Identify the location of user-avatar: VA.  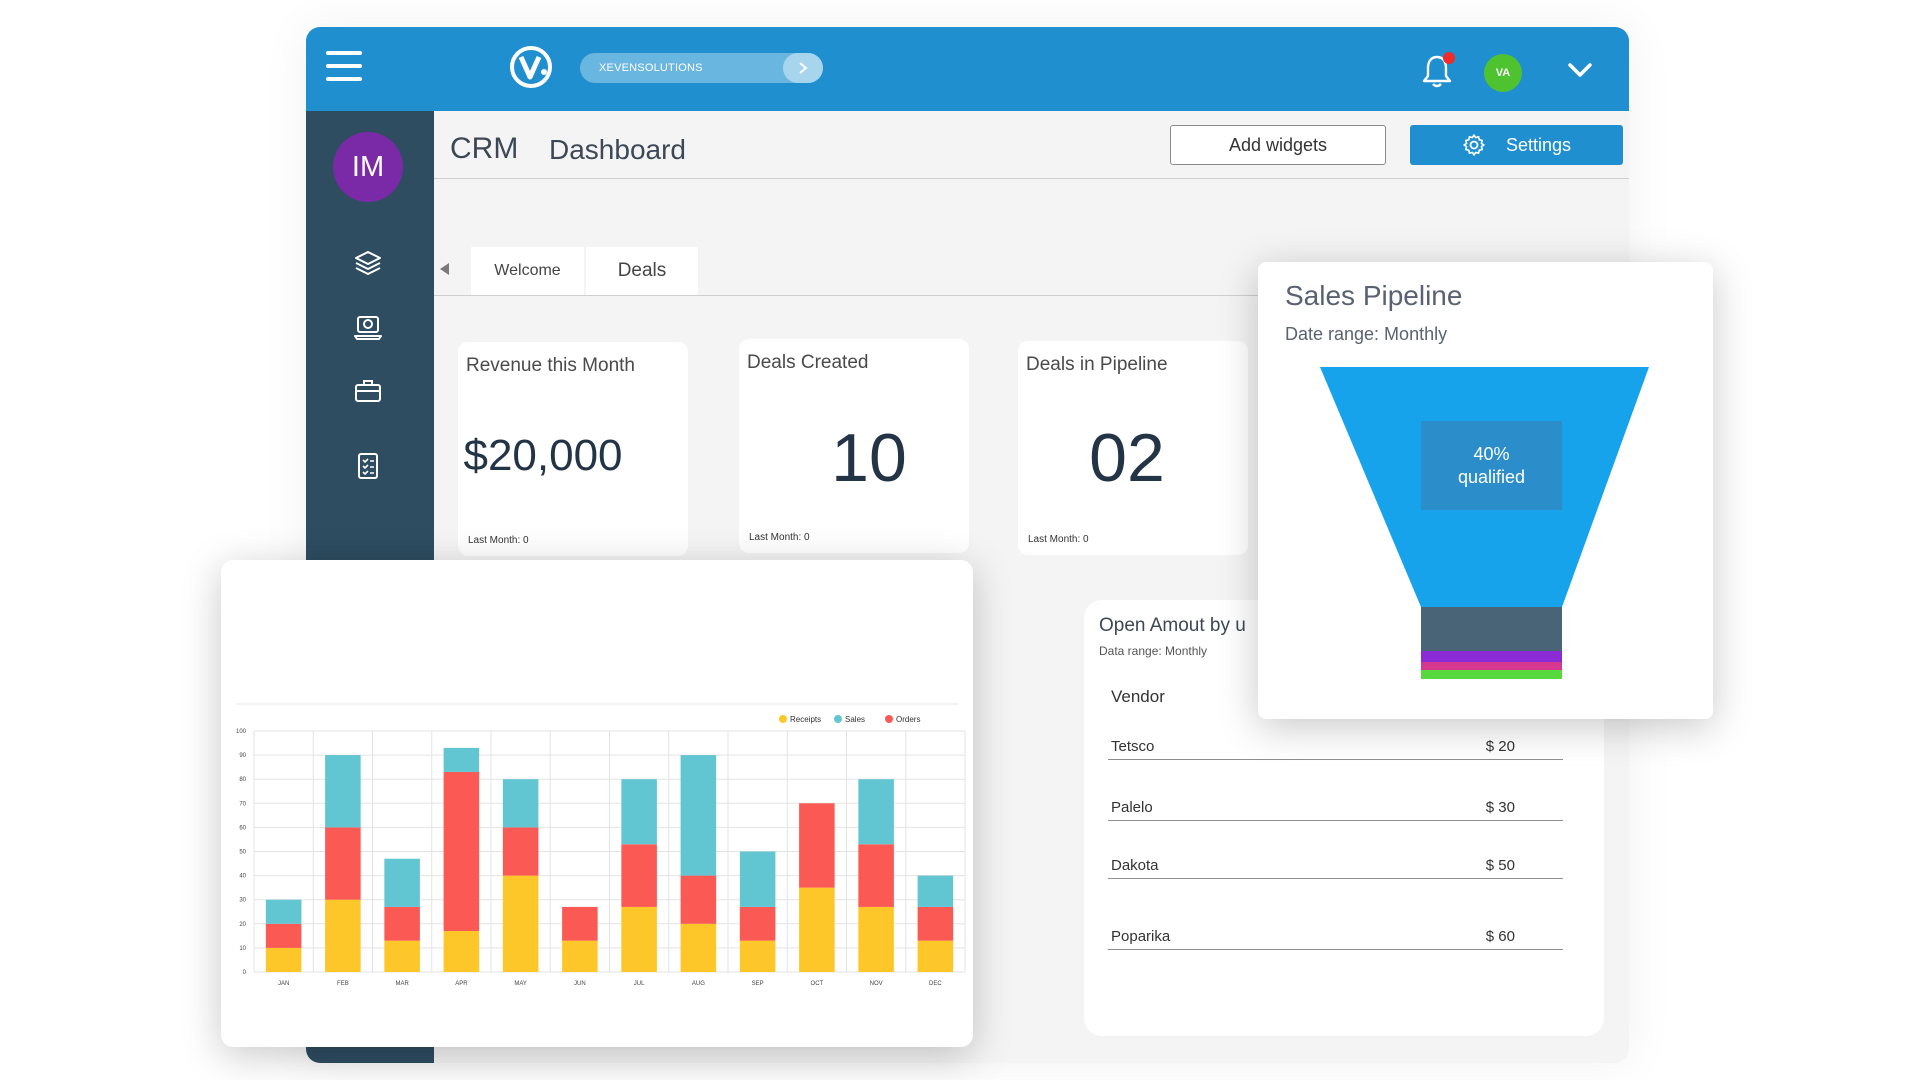
(1503, 73).